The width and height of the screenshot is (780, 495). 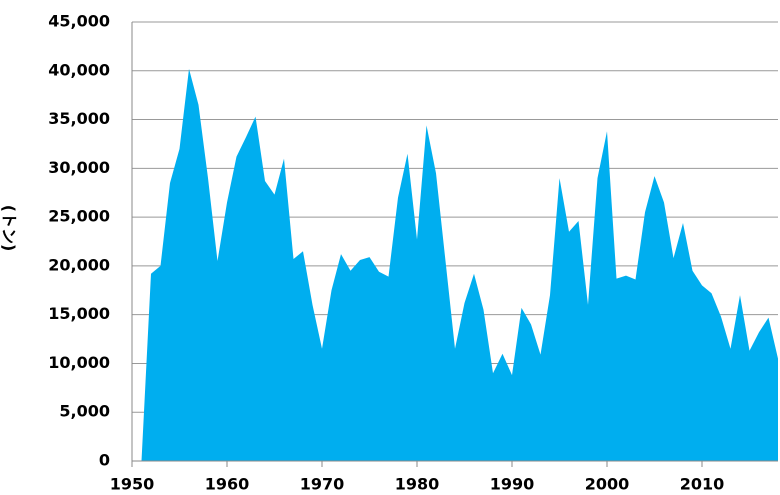 What do you see at coordinates (607, 484) in the screenshot?
I see `x-tick-label: 2000` at bounding box center [607, 484].